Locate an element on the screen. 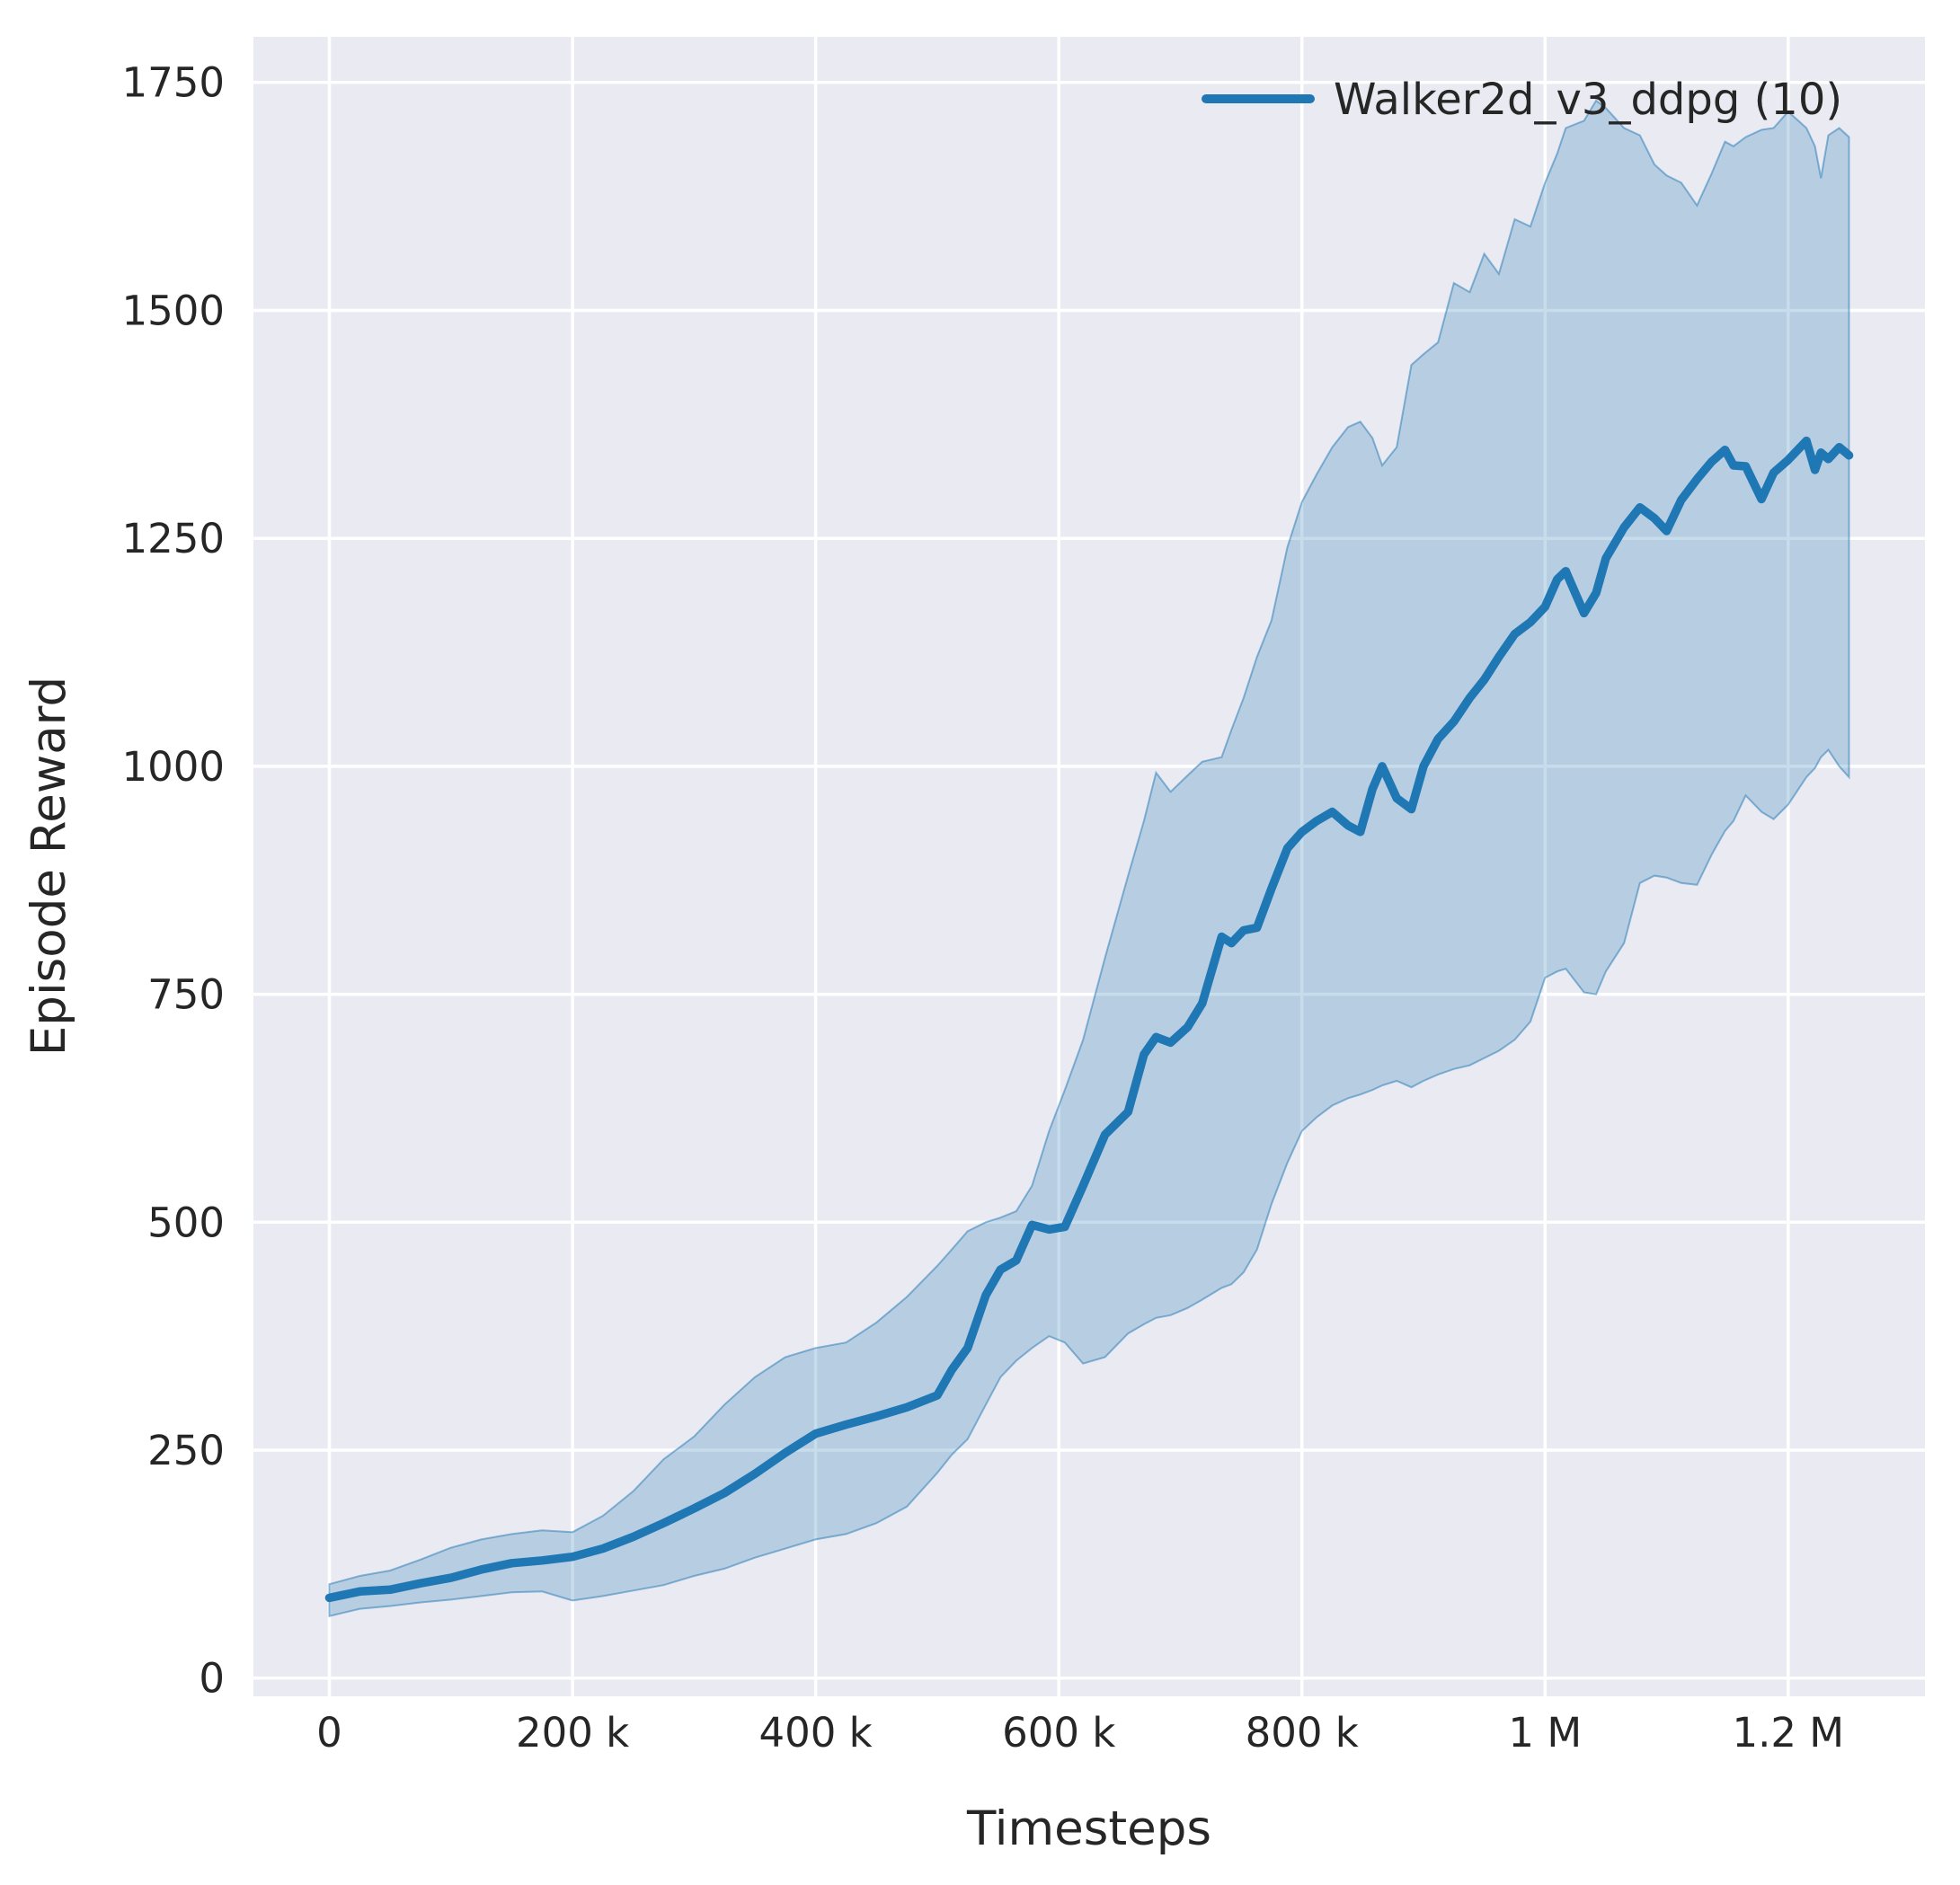 The image size is (1960, 1885). y-tick-label: 0 is located at coordinates (212, 1679).